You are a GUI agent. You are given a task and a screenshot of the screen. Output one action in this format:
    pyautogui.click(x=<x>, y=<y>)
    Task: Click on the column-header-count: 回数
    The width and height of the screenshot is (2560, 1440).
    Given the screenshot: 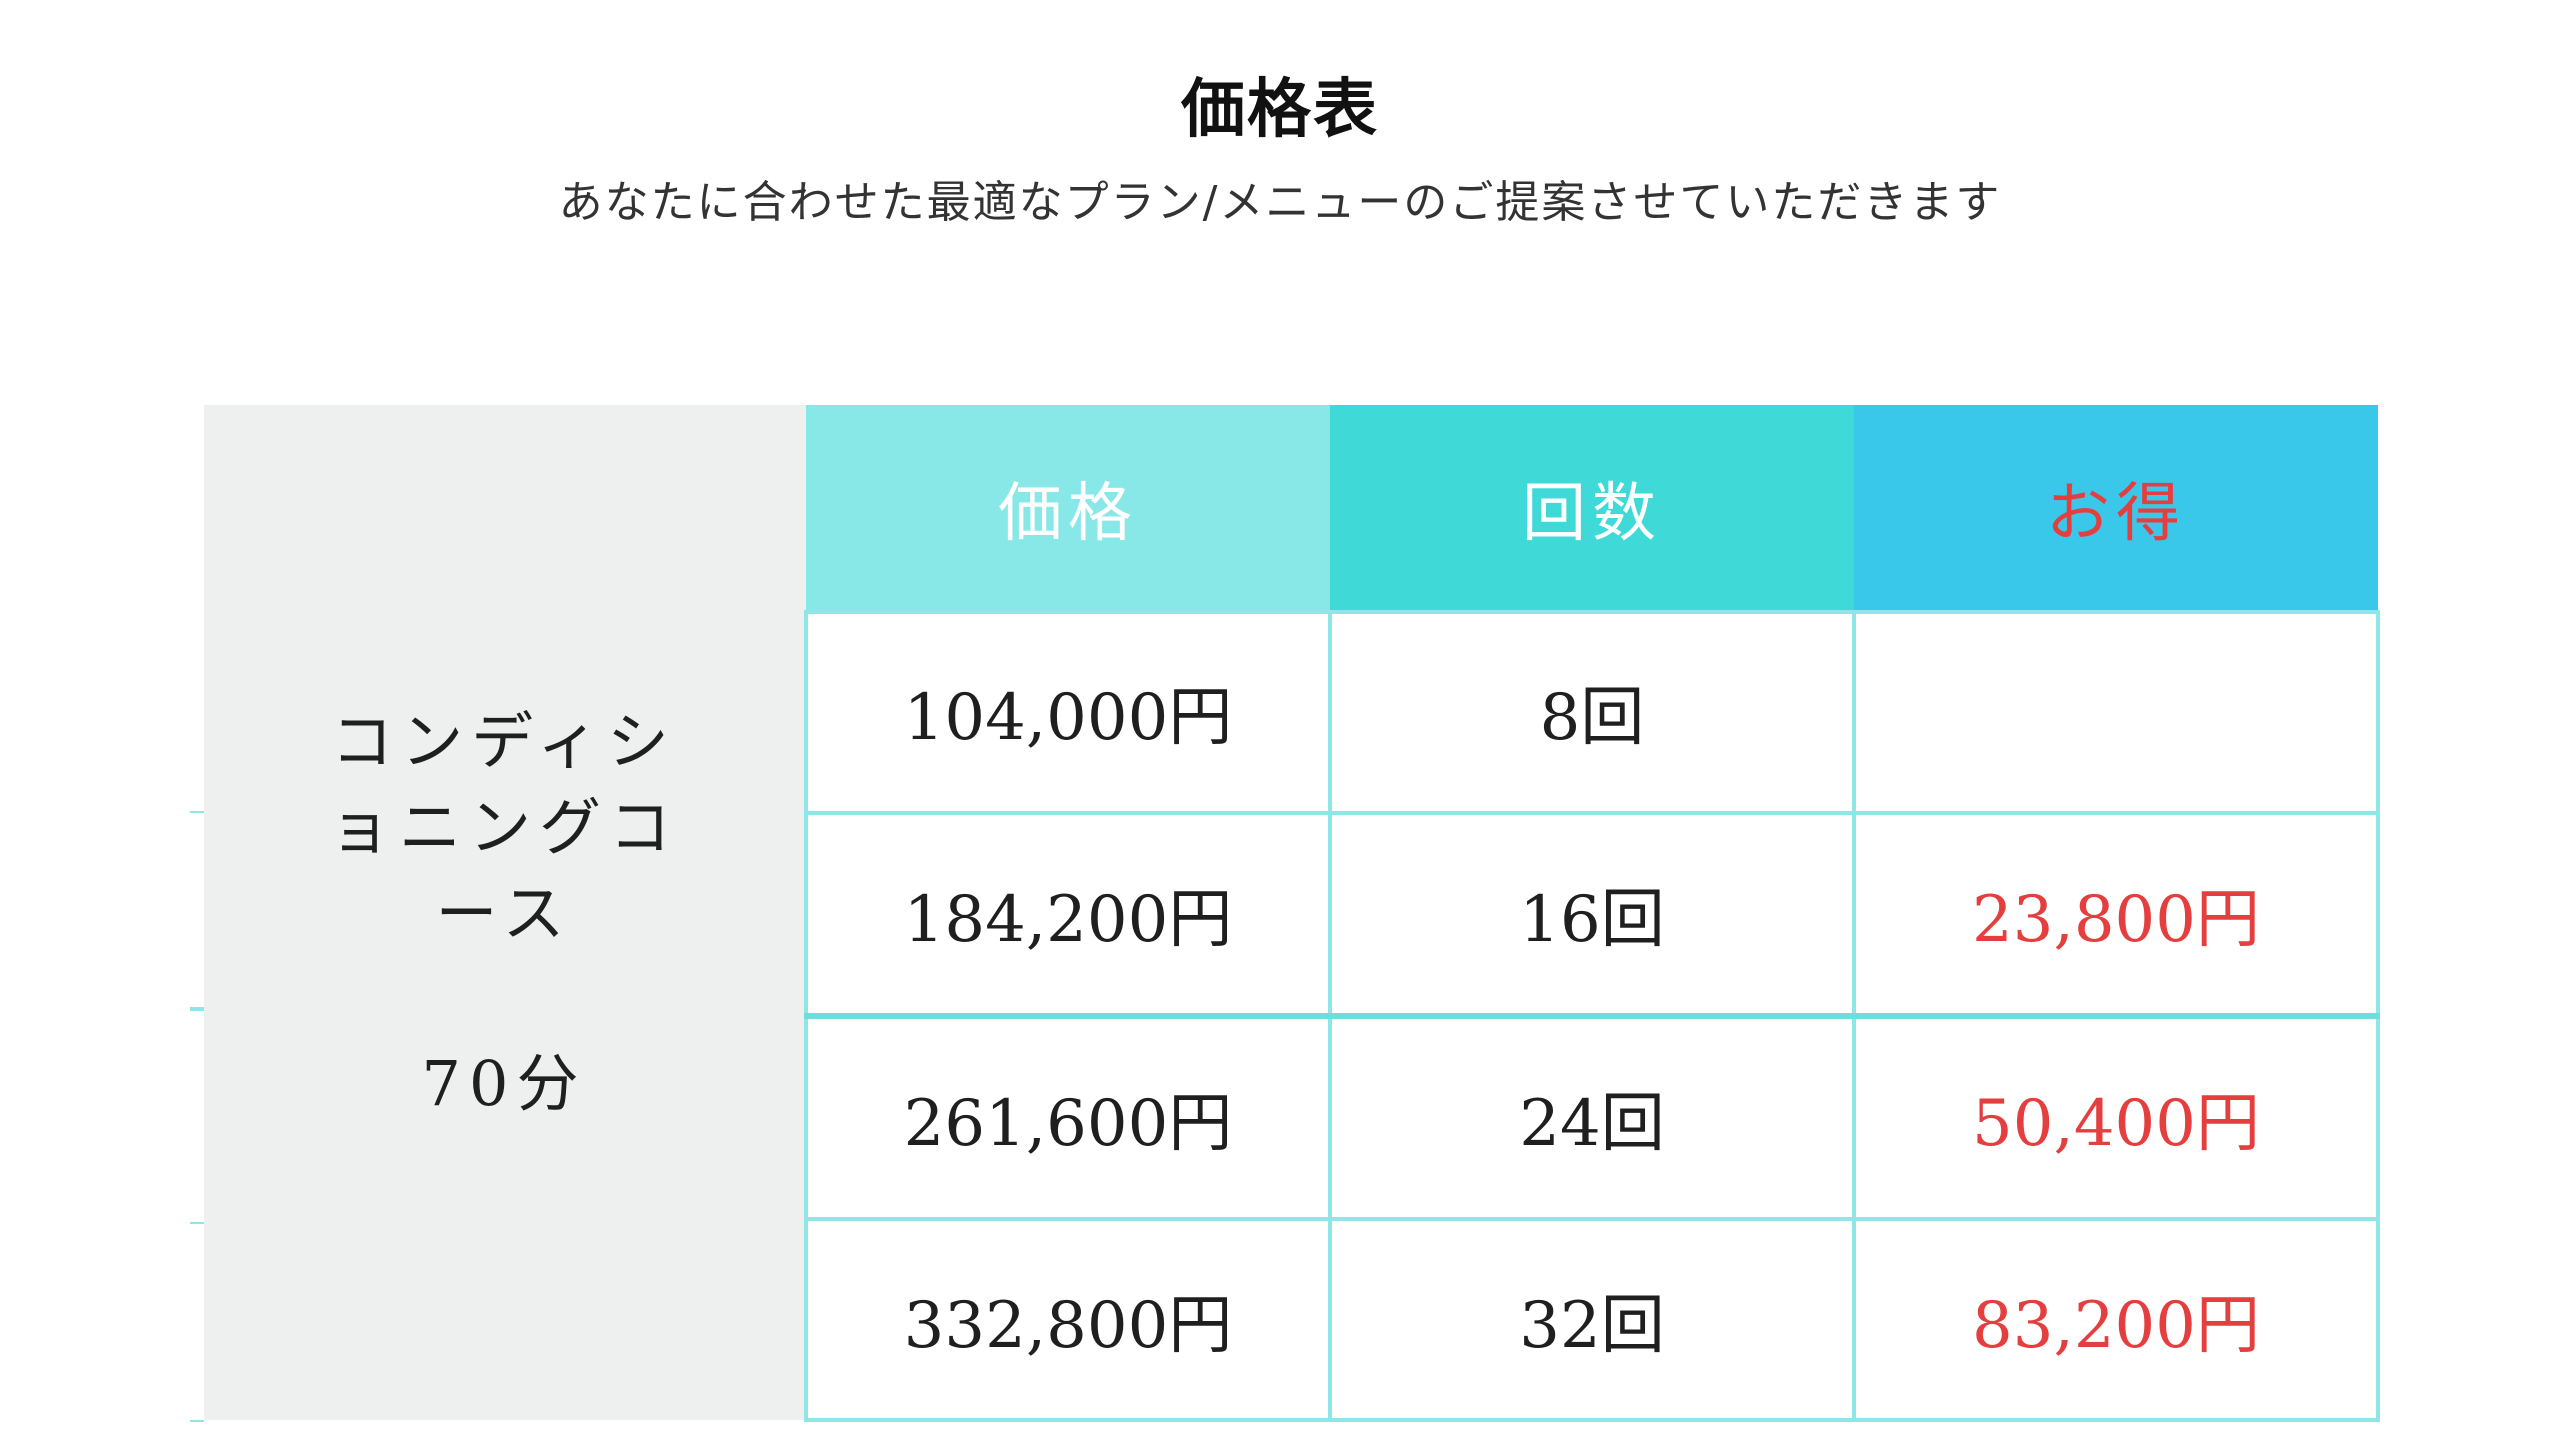 What is the action you would take?
    pyautogui.click(x=1592, y=508)
    